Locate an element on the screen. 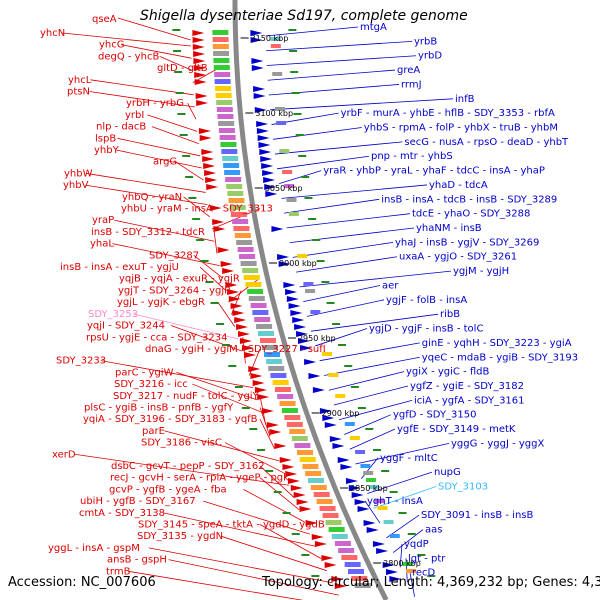  gene-label-left: dsbC - gcvT - pepP - SDY_3162 is located at coordinates (188, 466).